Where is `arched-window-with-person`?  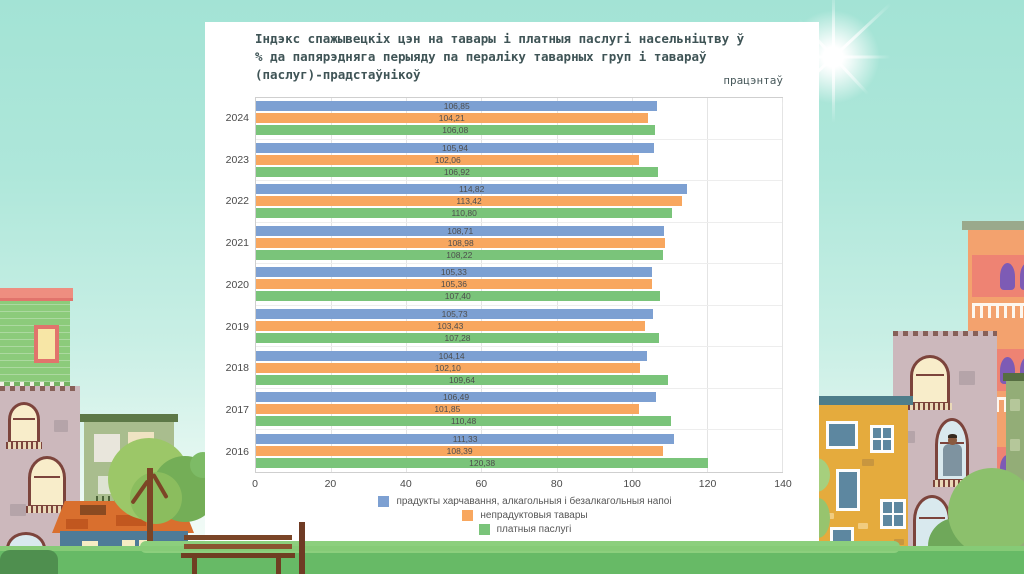
arched-window-with-person is located at coordinates (952, 452).